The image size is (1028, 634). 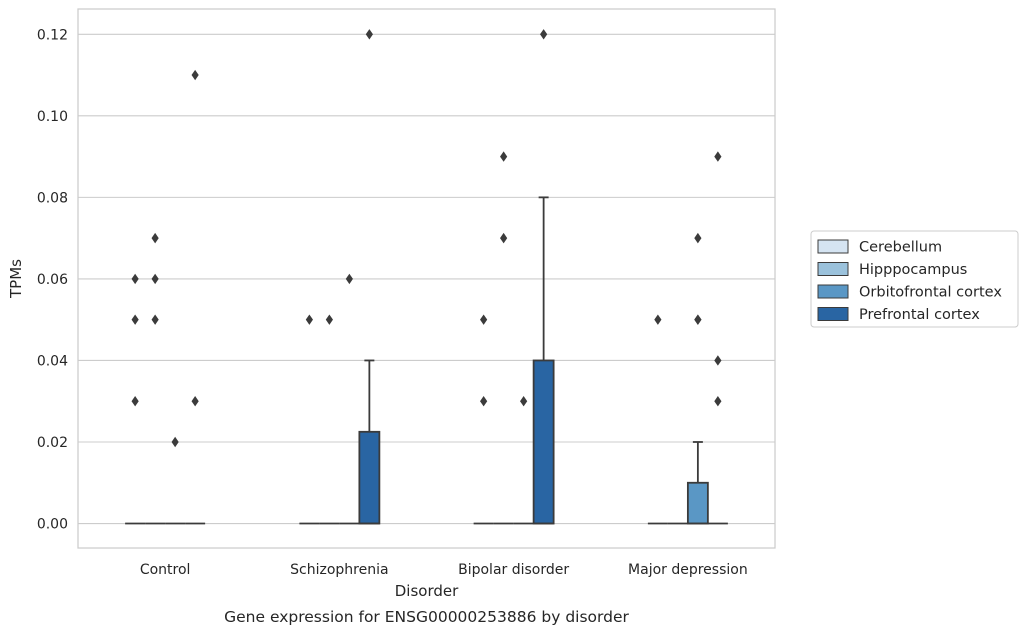 I want to click on x-tick-label: Bipolar disorder, so click(x=513, y=570).